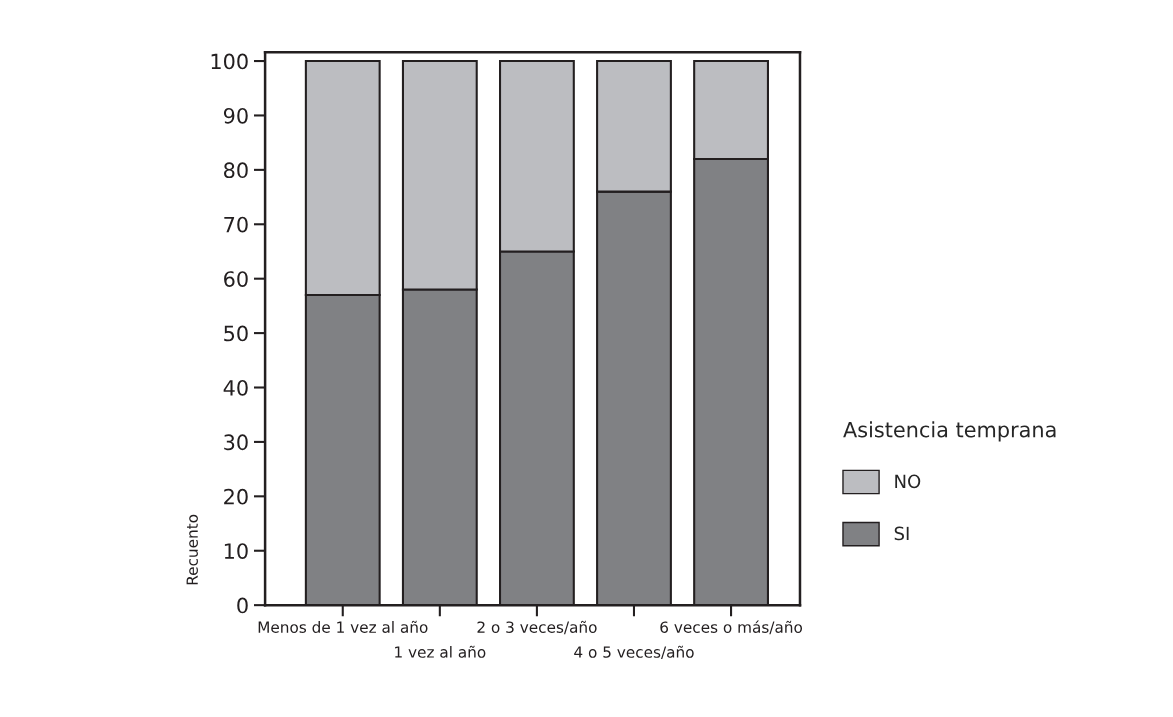  What do you see at coordinates (440, 651) in the screenshot?
I see `x-tick-label: 1 vez al año` at bounding box center [440, 651].